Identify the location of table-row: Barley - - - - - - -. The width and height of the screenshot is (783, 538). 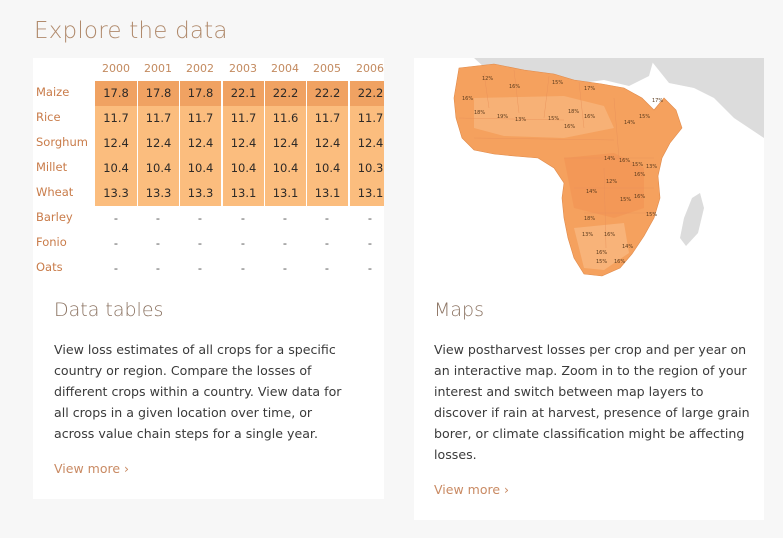
(208, 218).